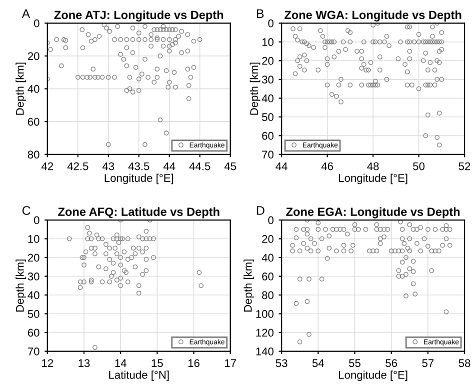 Image resolution: width=474 pixels, height=386 pixels. I want to click on x-tick-label: 43, so click(108, 166).